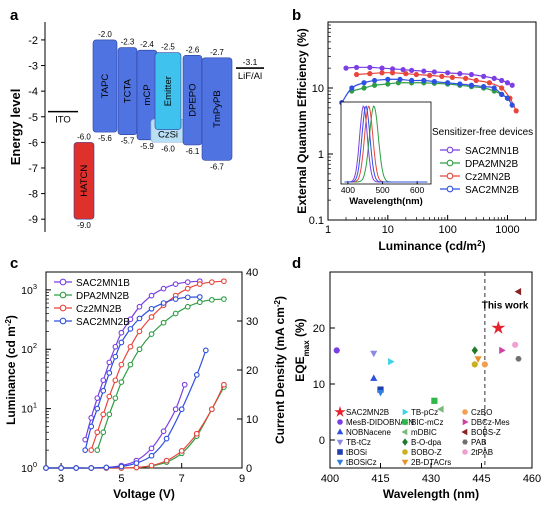 The width and height of the screenshot is (550, 506). What do you see at coordinates (33, 92) in the screenshot?
I see `y-tick-label: -4` at bounding box center [33, 92].